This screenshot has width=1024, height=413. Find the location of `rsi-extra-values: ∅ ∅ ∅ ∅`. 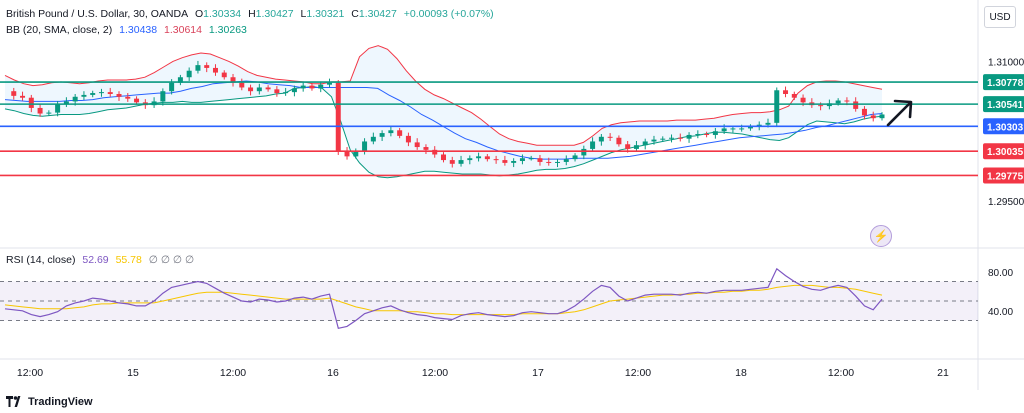

rsi-extra-values: ∅ ∅ ∅ ∅ is located at coordinates (171, 260).